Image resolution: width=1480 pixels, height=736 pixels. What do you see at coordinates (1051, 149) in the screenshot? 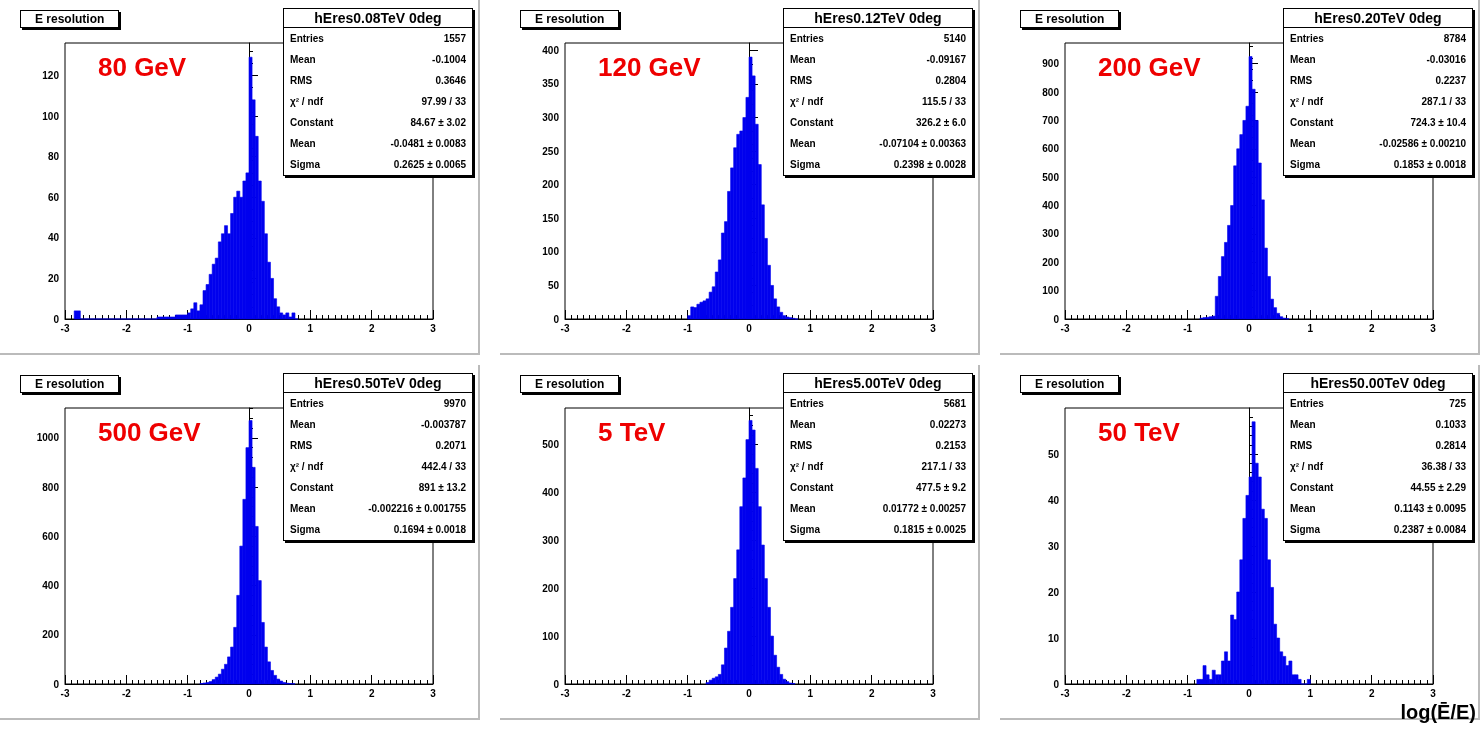
I see `y-tick-label: 600` at bounding box center [1051, 149].